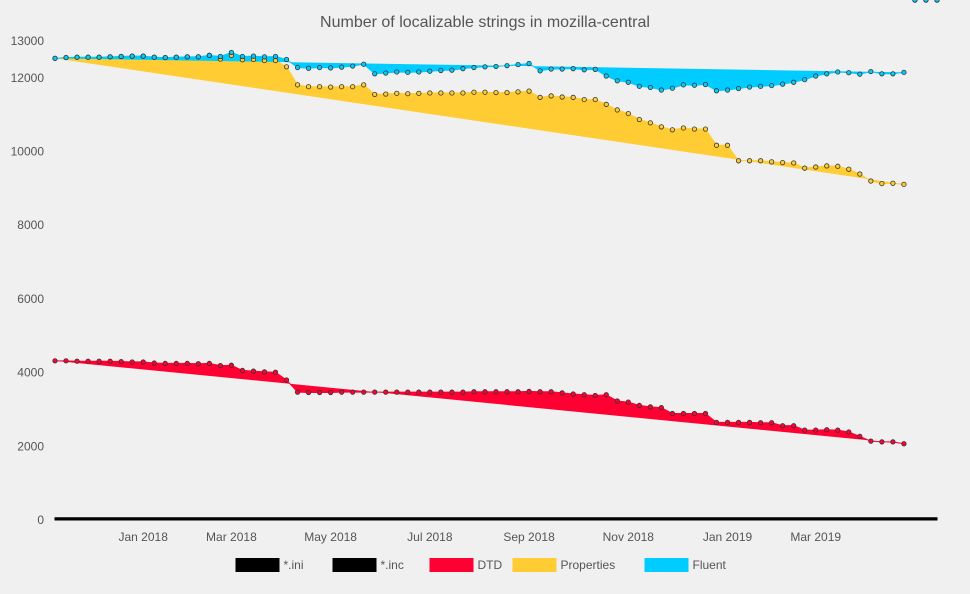  I want to click on x-tick-label: Sep 2018, so click(529, 537).